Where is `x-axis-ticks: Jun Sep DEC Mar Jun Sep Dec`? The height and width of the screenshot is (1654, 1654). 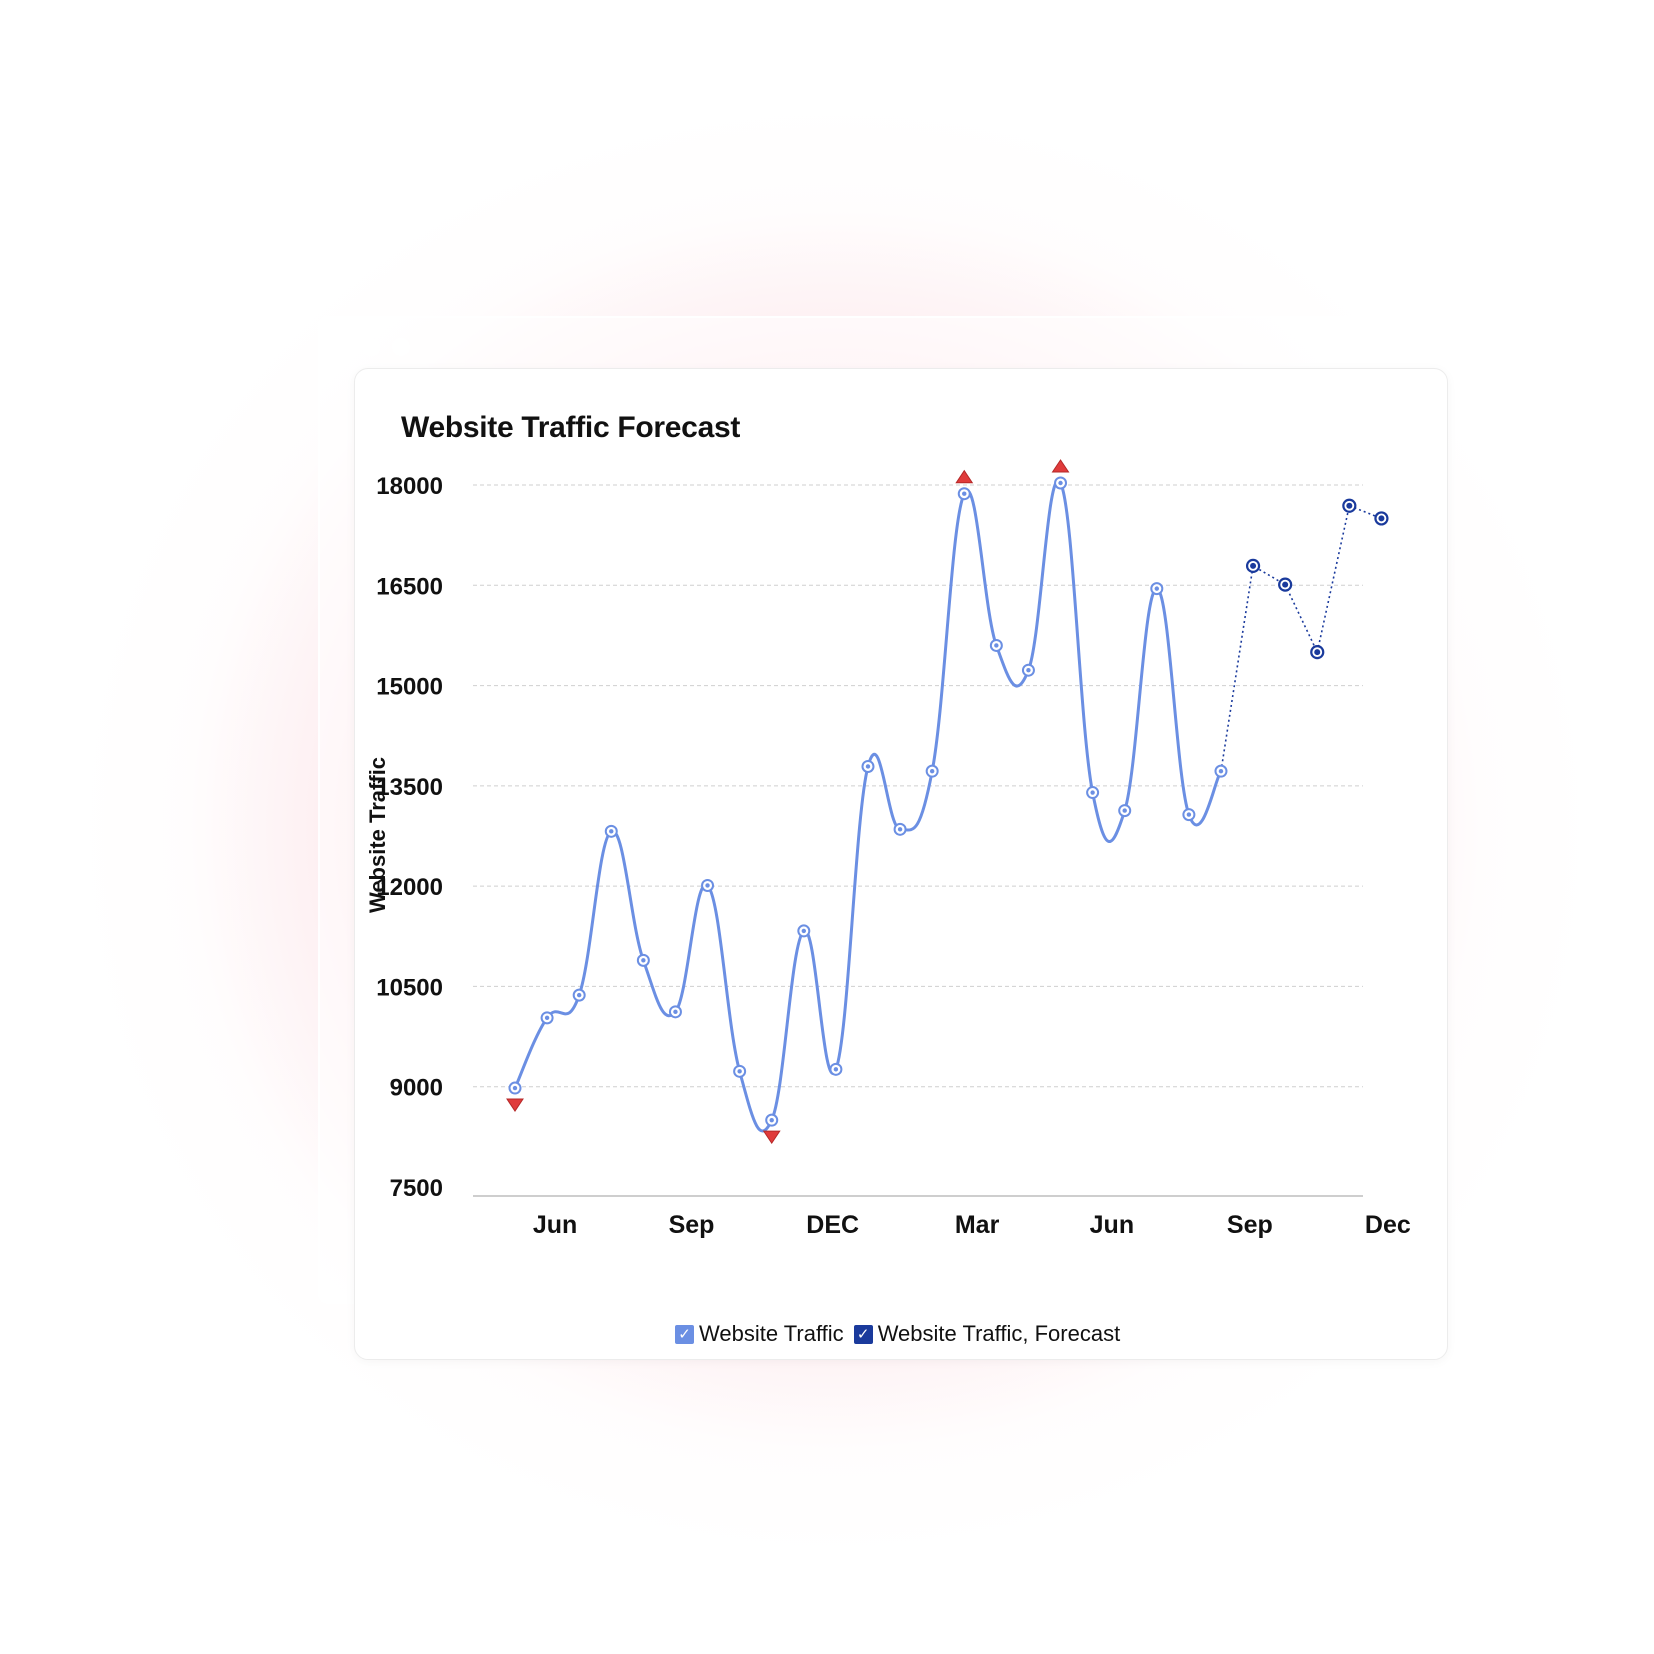 x-axis-ticks: Jun Sep DEC Mar Jun Sep Dec is located at coordinates (972, 1225).